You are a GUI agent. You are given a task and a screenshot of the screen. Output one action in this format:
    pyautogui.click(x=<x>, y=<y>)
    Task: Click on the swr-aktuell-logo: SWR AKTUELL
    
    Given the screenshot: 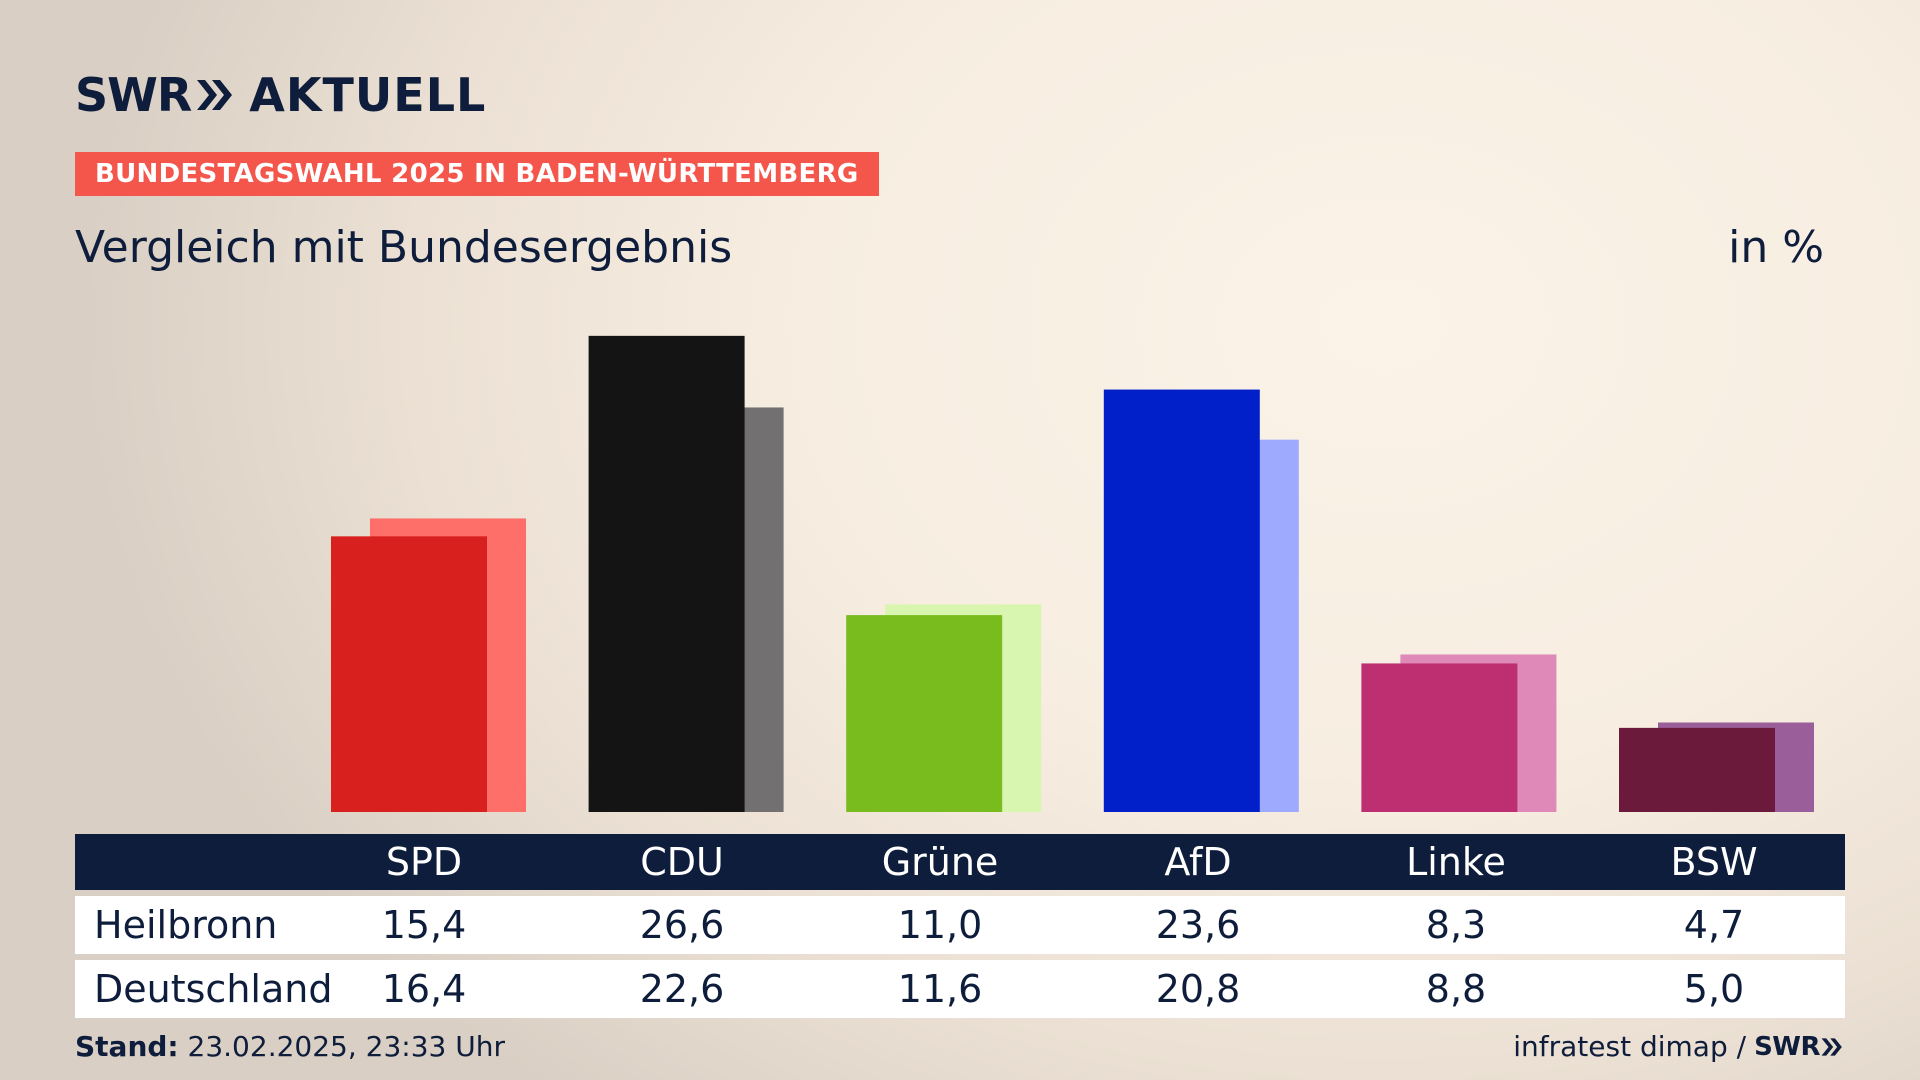 What is the action you would take?
    pyautogui.click(x=280, y=95)
    